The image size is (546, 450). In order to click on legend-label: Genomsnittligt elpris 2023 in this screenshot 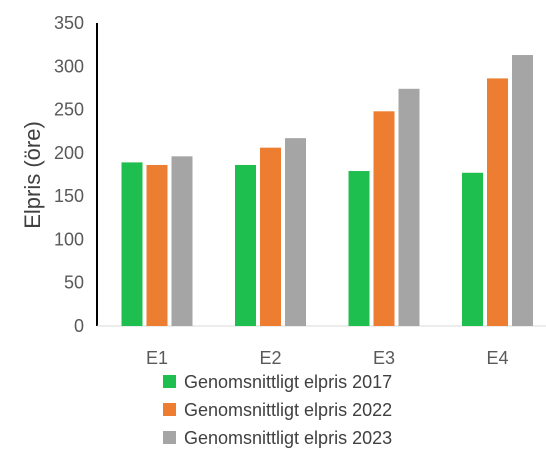, I will do `click(288, 438)`.